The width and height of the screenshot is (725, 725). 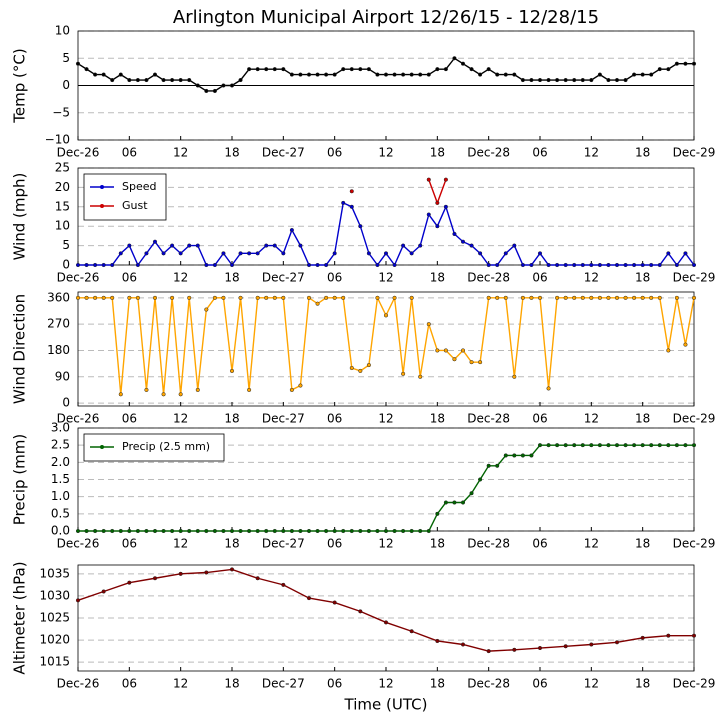 I want to click on x-tick-label: Dec-29, so click(x=694, y=419).